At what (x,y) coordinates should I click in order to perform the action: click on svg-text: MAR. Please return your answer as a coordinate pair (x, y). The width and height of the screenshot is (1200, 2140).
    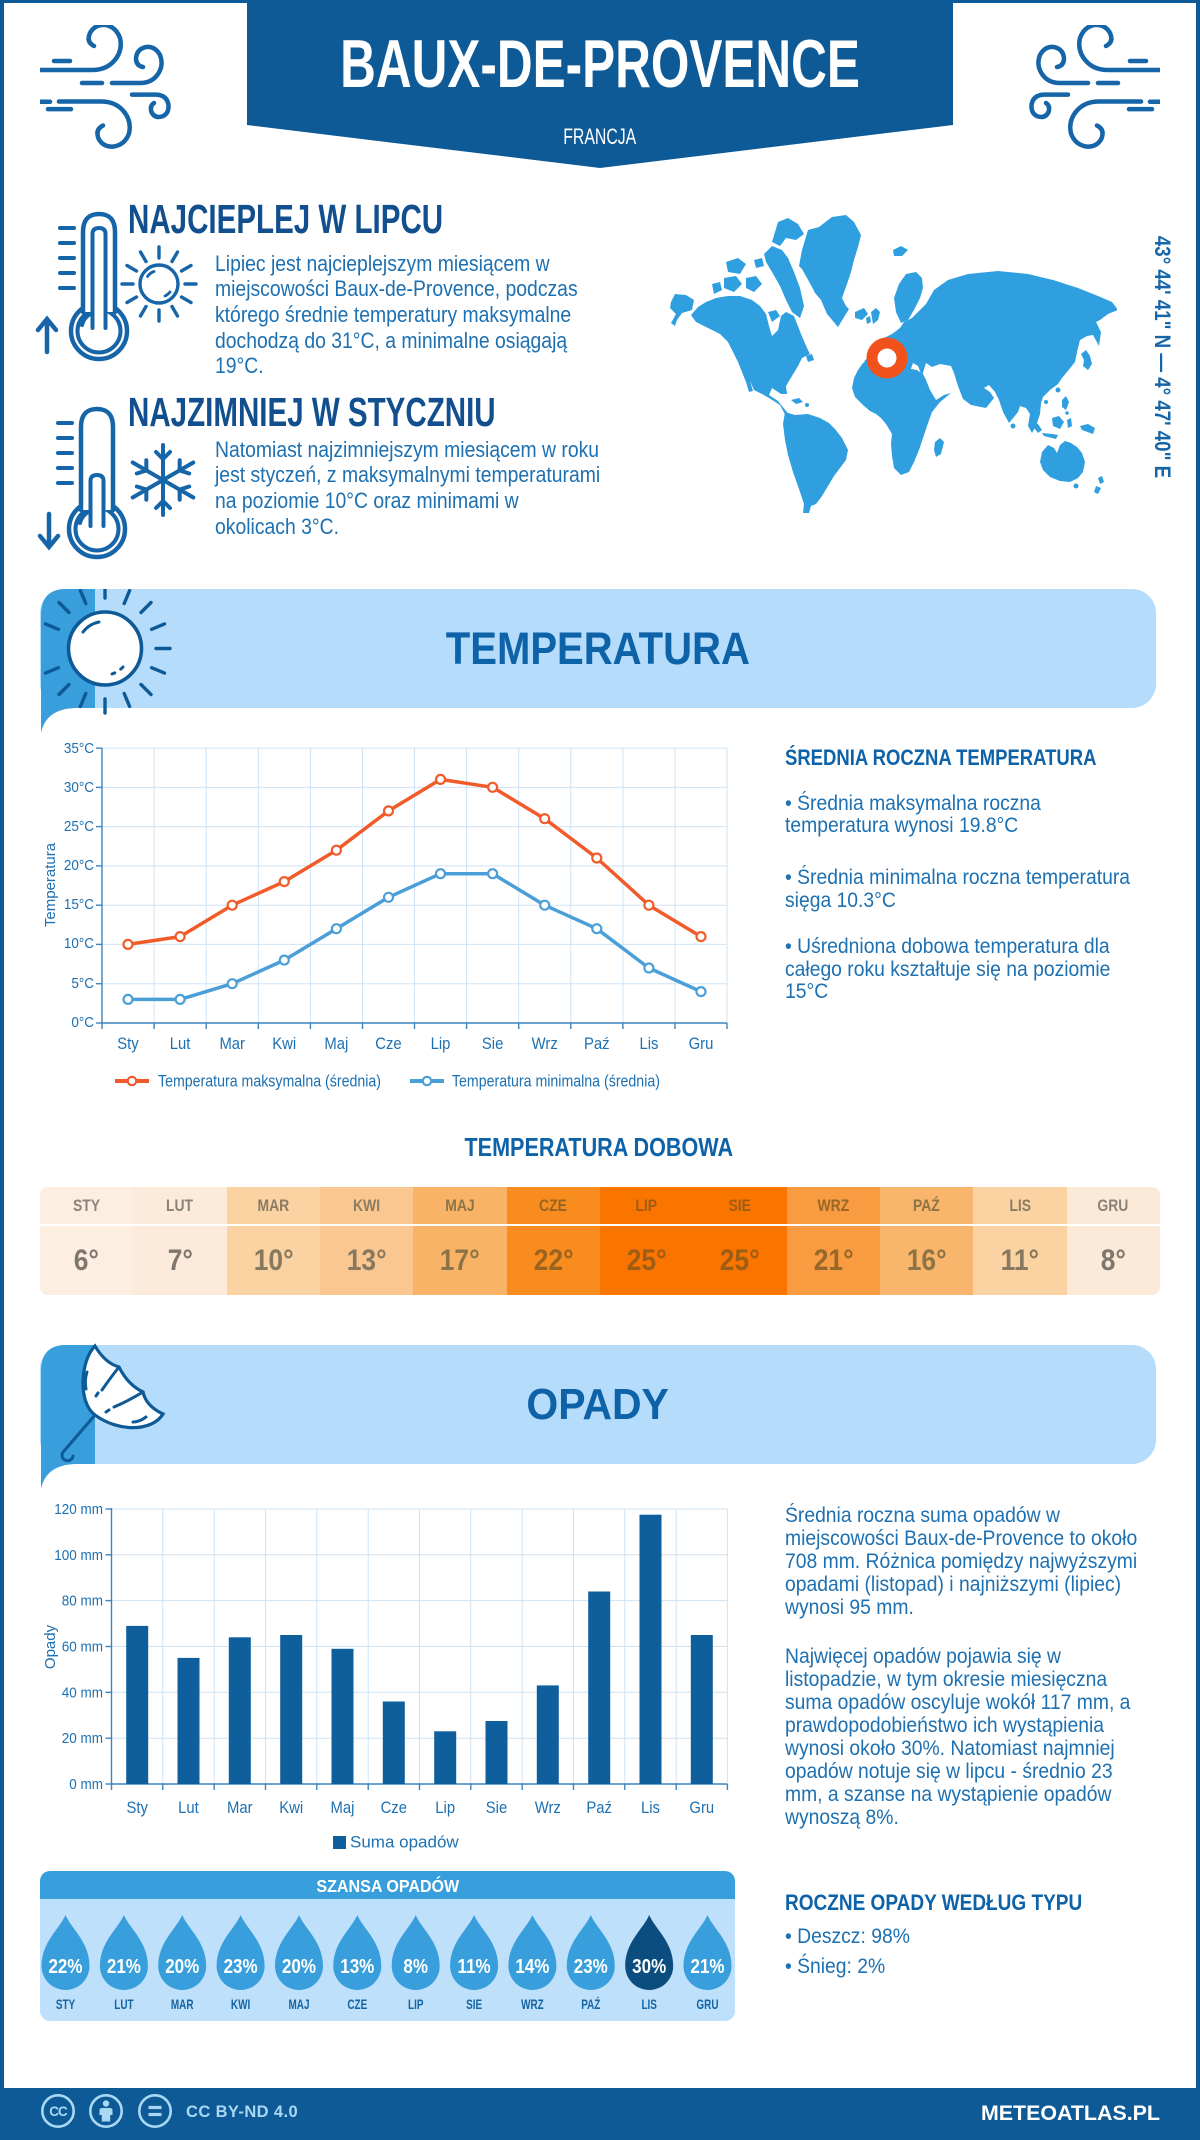
    Looking at the image, I should click on (182, 2004).